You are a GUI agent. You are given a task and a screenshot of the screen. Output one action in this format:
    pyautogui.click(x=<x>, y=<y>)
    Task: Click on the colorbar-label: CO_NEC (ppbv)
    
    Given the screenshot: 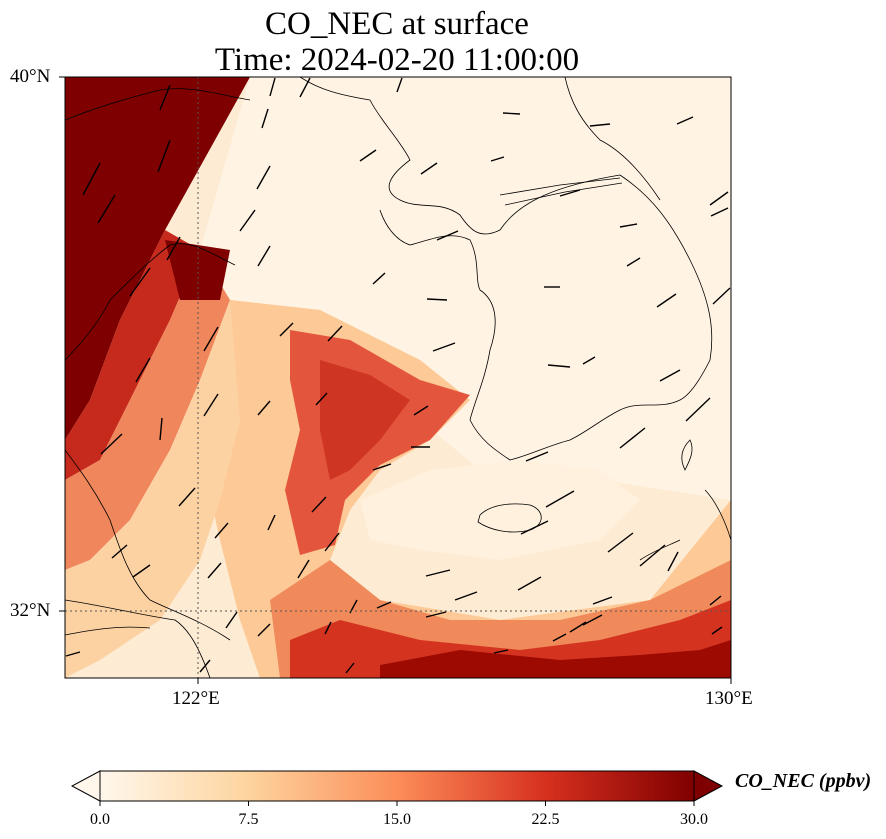 What is the action you would take?
    pyautogui.click(x=803, y=781)
    